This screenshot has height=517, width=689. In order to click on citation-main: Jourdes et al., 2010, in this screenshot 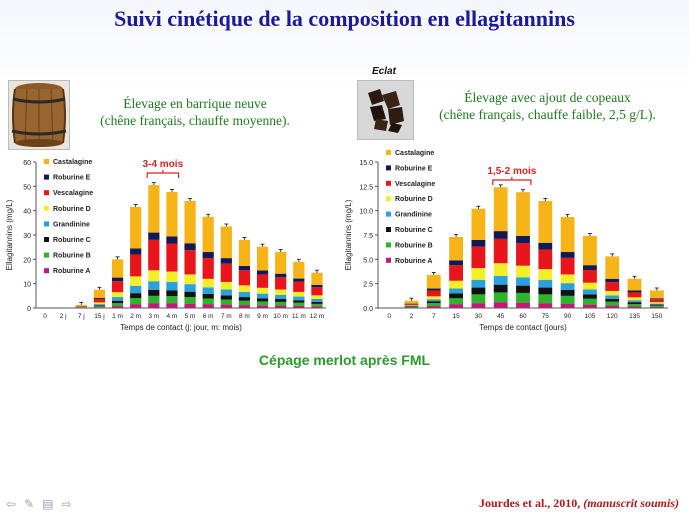, I will do `click(531, 503)`.